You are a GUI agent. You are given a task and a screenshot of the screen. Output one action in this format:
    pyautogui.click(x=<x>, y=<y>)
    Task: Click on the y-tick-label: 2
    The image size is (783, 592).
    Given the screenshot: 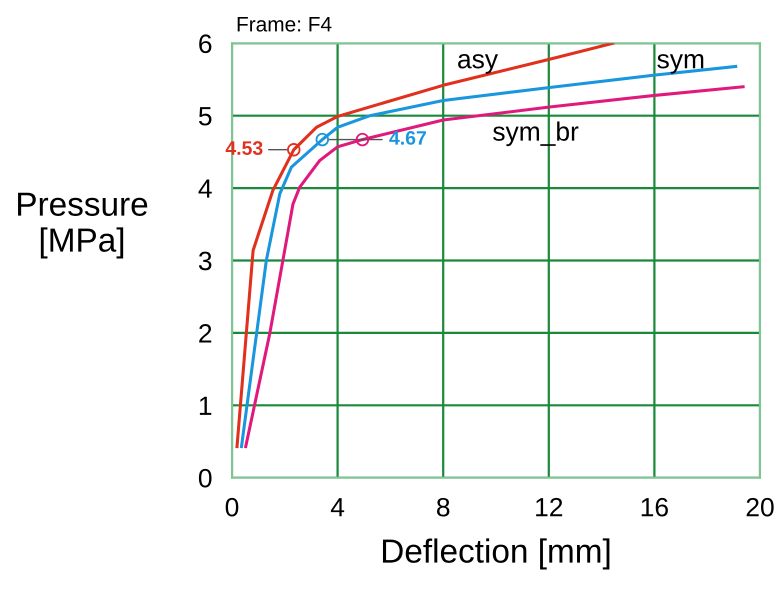 What is the action you would take?
    pyautogui.click(x=205, y=333)
    